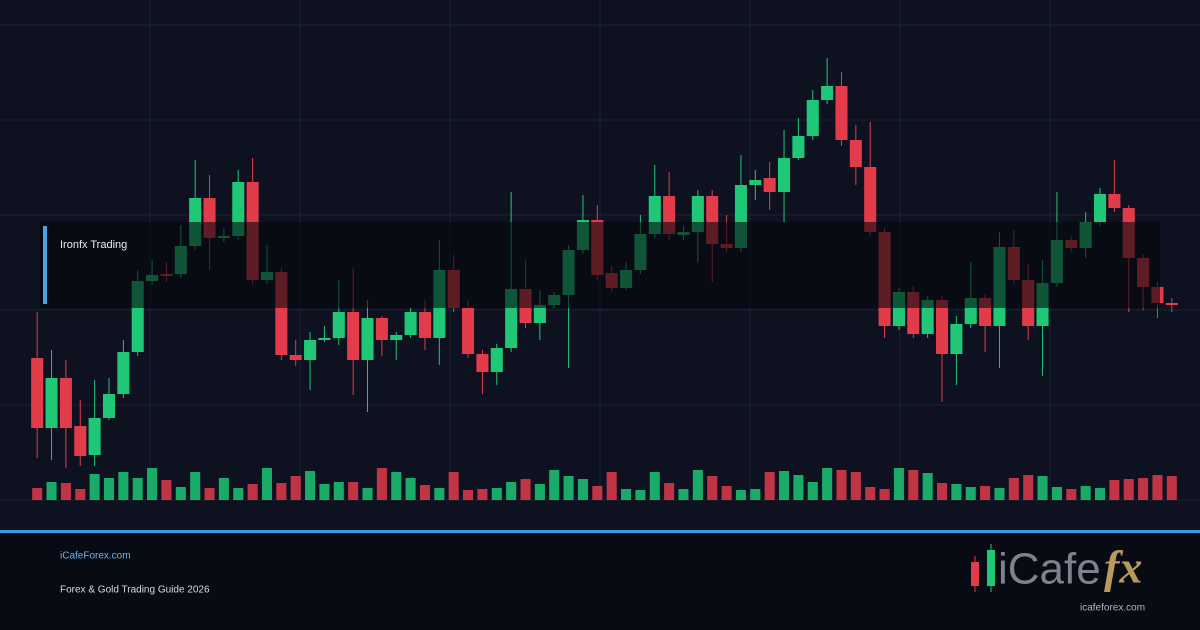 This screenshot has height=630, width=1200. I want to click on logo-icon, so click(983, 568).